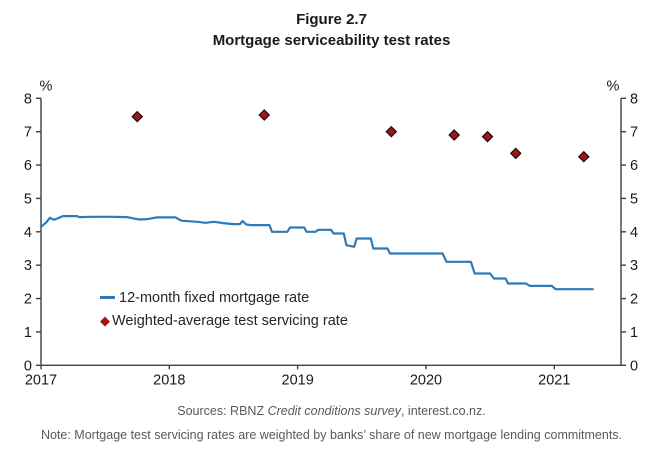 This screenshot has width=663, height=464. Describe the element at coordinates (426, 380) in the screenshot. I see `svg-text: 2020` at that location.